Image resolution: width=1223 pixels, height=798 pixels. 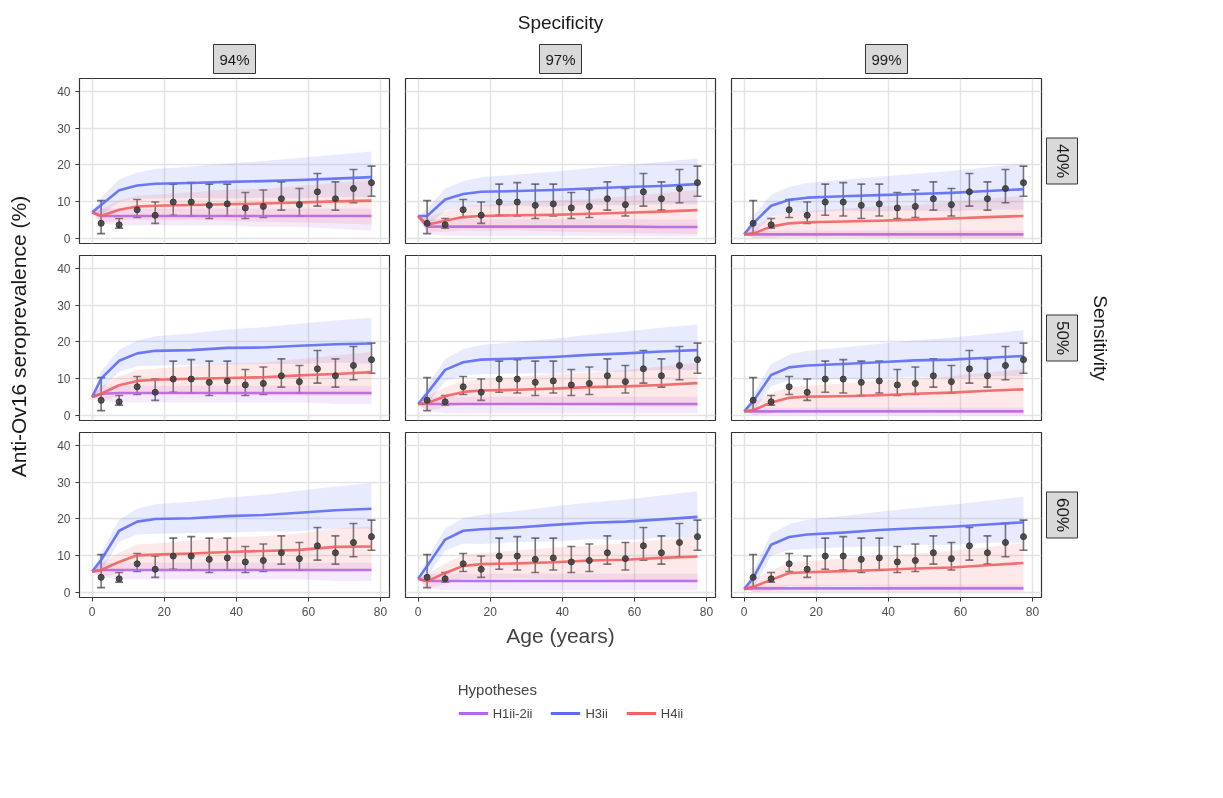 I want to click on y-tick-label: 10, so click(x=64, y=201).